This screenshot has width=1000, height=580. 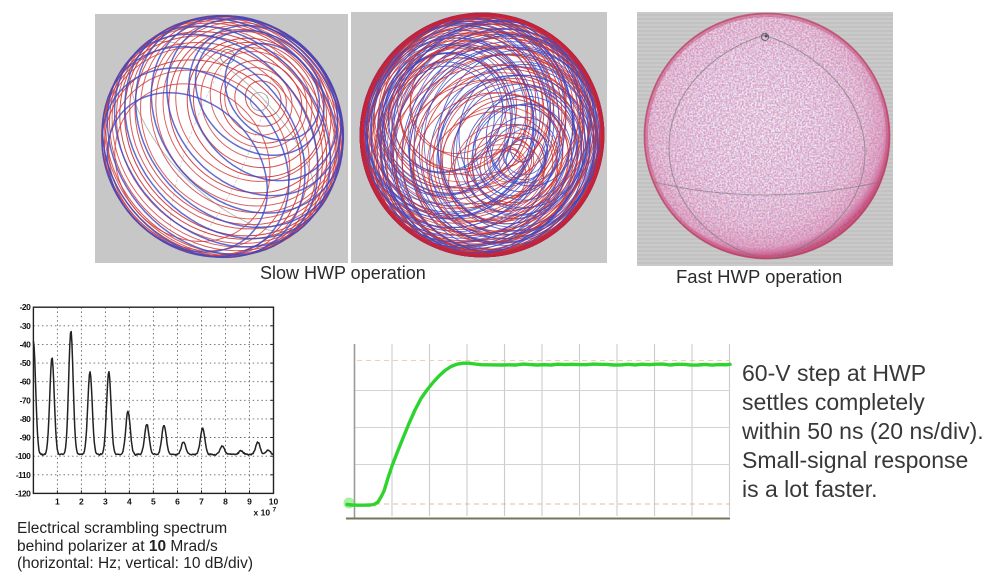 I want to click on svg-text: -110, so click(x=23, y=475).